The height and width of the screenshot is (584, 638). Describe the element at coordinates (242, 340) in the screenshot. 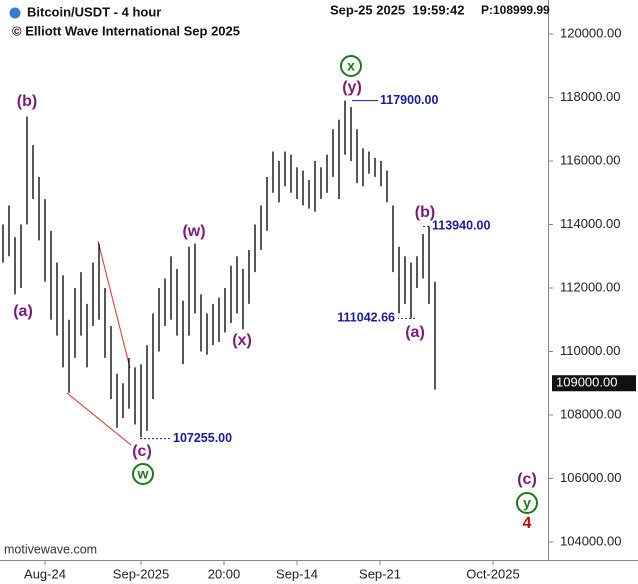

I see `wave-label: (x)` at that location.